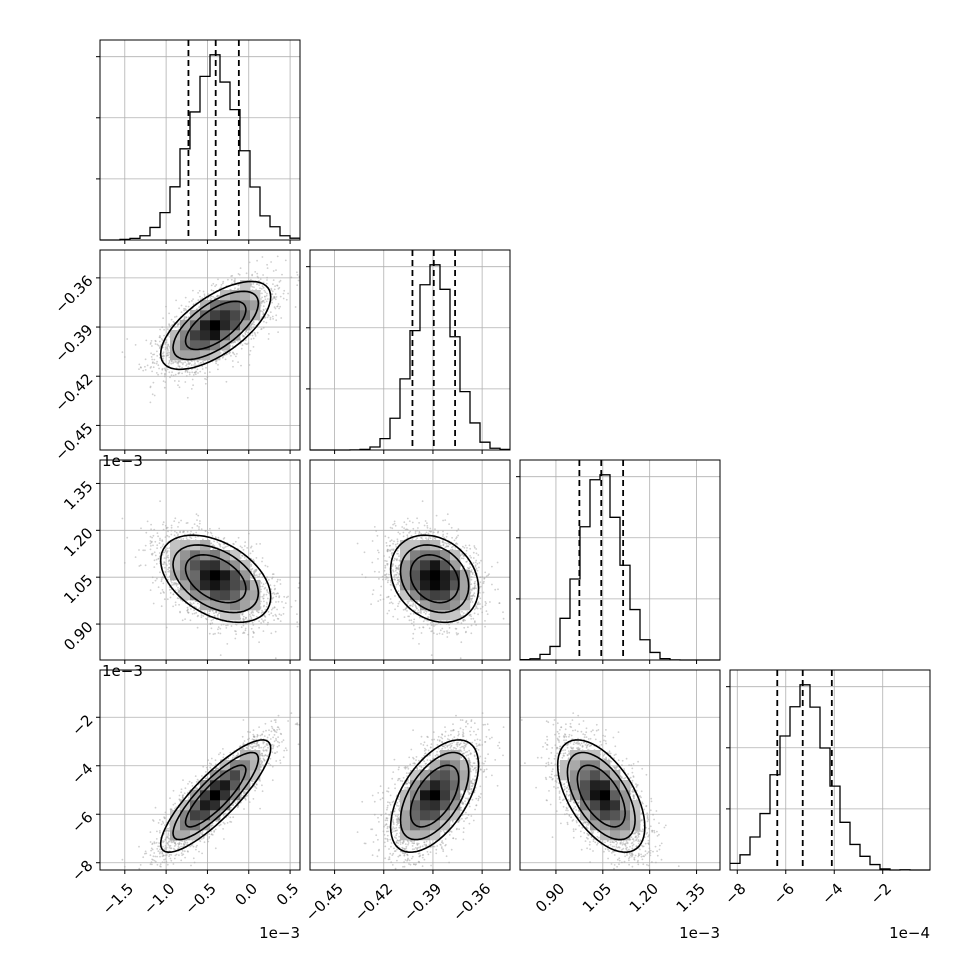  What do you see at coordinates (211, 579) in the screenshot?
I see `panel-p0-p2` at bounding box center [211, 579].